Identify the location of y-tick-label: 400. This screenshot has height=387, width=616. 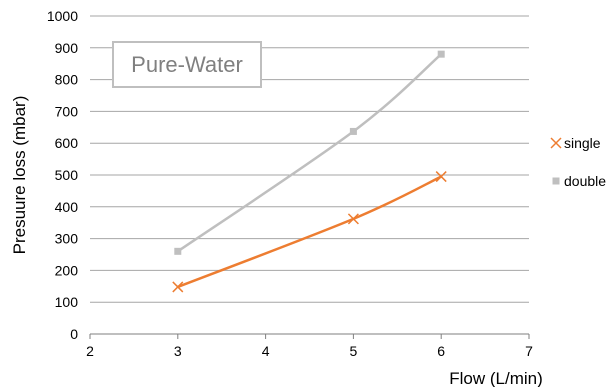
(67, 207).